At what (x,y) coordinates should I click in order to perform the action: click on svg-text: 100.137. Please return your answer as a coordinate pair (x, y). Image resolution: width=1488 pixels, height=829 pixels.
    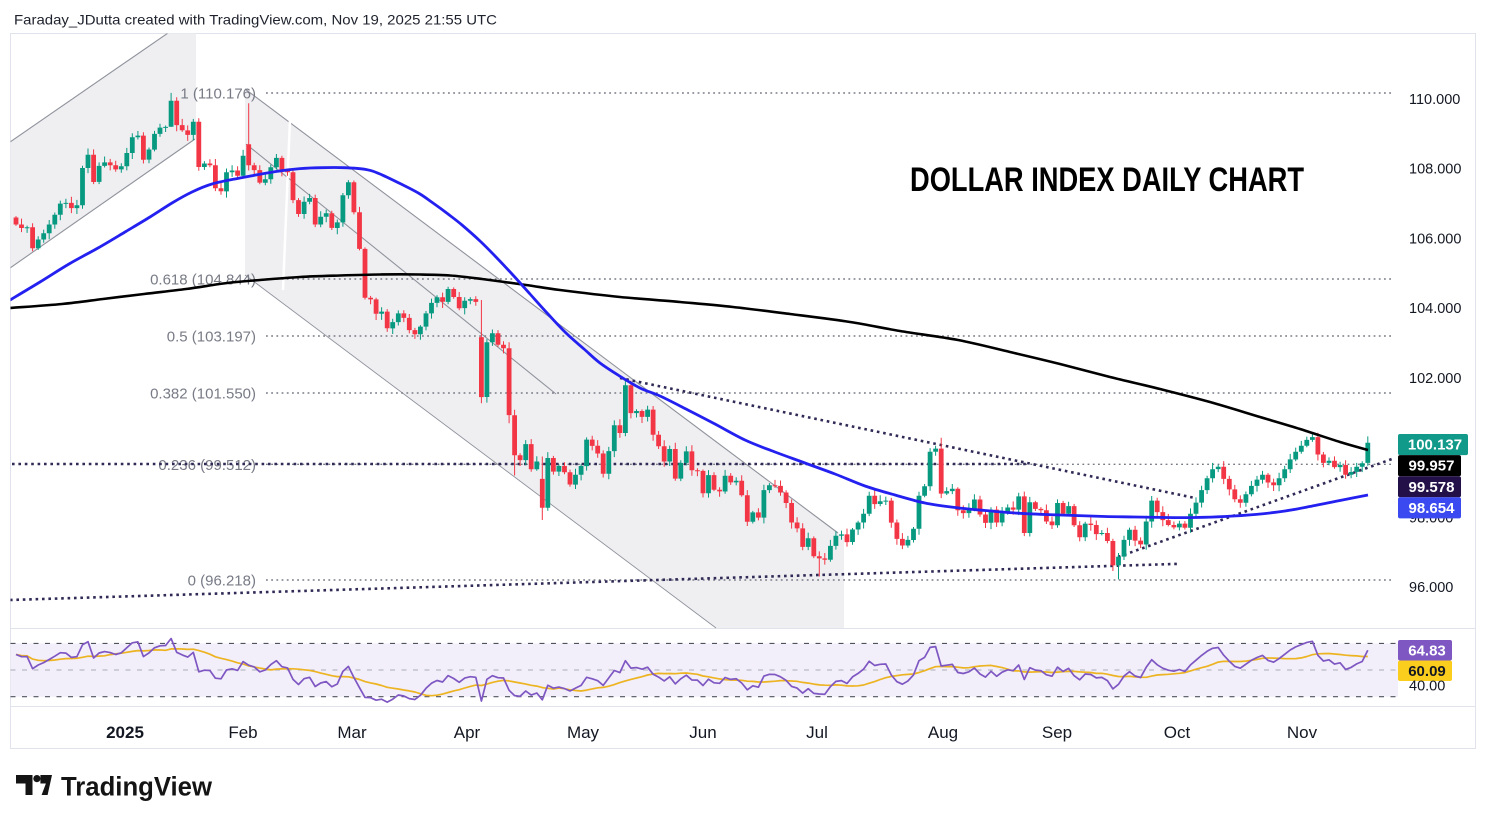
    Looking at the image, I should click on (1435, 445).